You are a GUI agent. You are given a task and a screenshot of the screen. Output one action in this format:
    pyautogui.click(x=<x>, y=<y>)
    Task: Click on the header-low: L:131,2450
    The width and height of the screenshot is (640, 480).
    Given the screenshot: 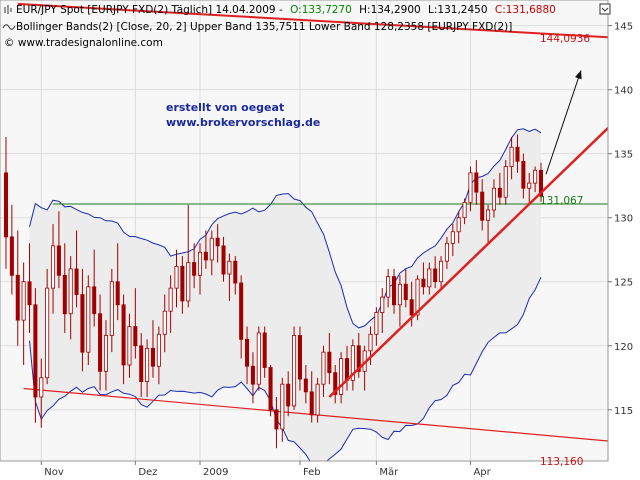 What is the action you would take?
    pyautogui.click(x=458, y=10)
    